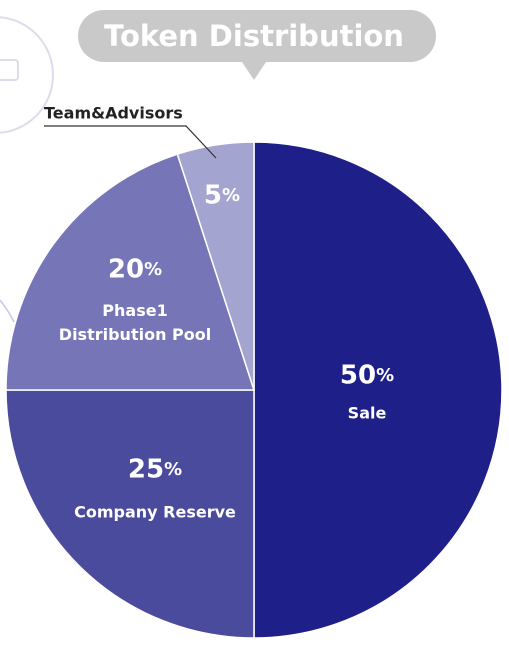 This screenshot has height=648, width=509. Describe the element at coordinates (367, 413) in the screenshot. I see `category-label: Sale` at that location.